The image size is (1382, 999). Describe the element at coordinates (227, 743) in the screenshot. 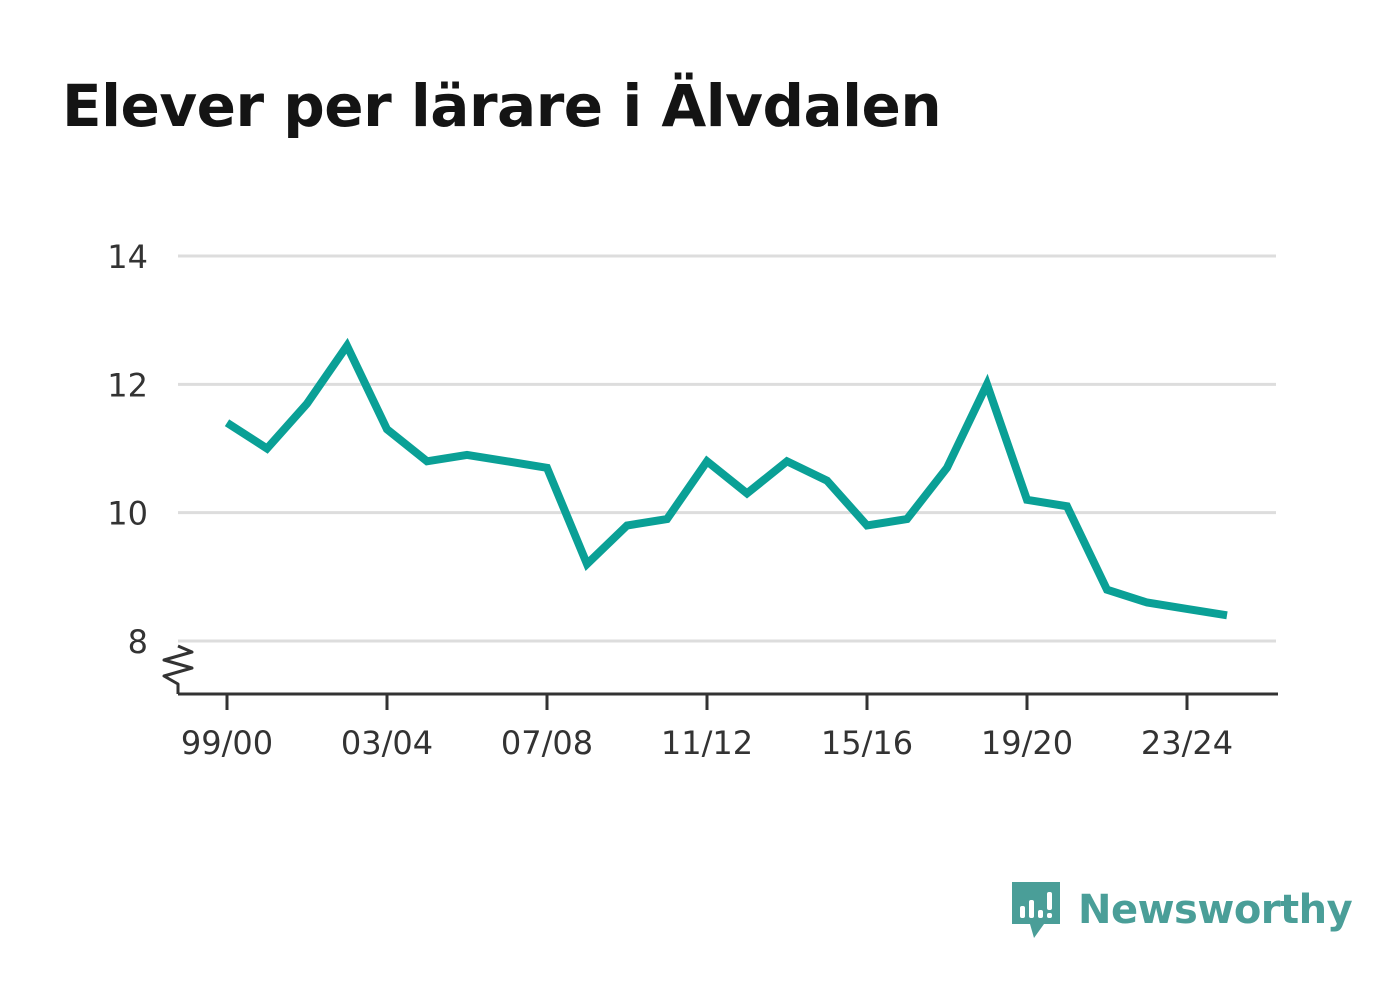

I see `x-tick-label: 99/00` at that location.